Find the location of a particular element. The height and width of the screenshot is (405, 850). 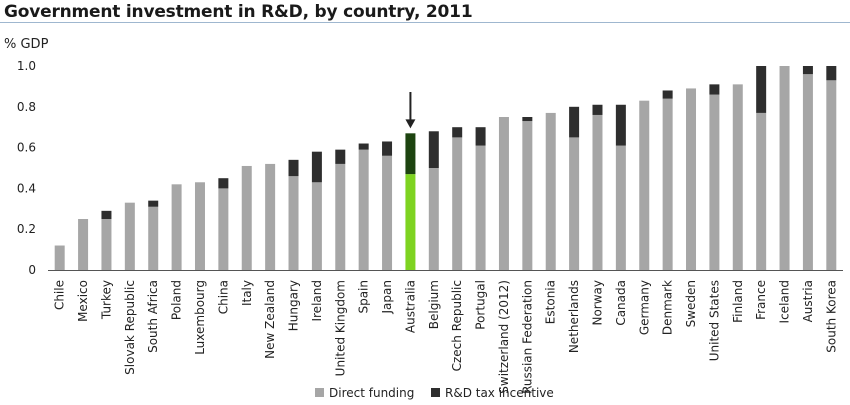

x-tick-label: South Korea is located at coordinates (831, 316).